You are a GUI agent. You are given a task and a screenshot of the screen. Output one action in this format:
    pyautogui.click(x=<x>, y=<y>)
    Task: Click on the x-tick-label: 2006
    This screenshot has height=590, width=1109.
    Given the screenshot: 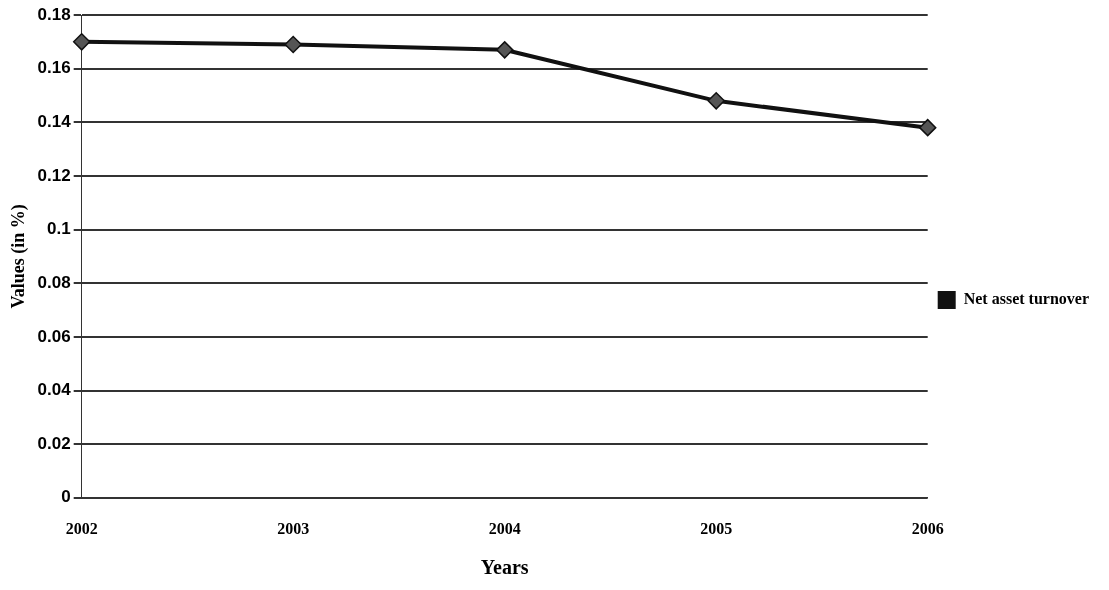 What is the action you would take?
    pyautogui.click(x=927, y=528)
    